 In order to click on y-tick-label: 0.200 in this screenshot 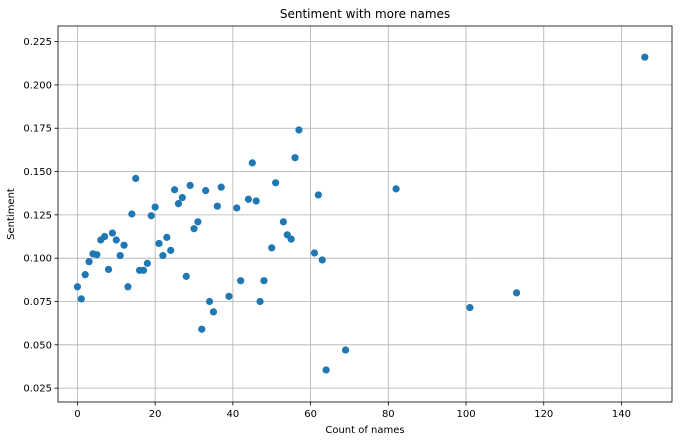, I will do `click(37, 85)`.